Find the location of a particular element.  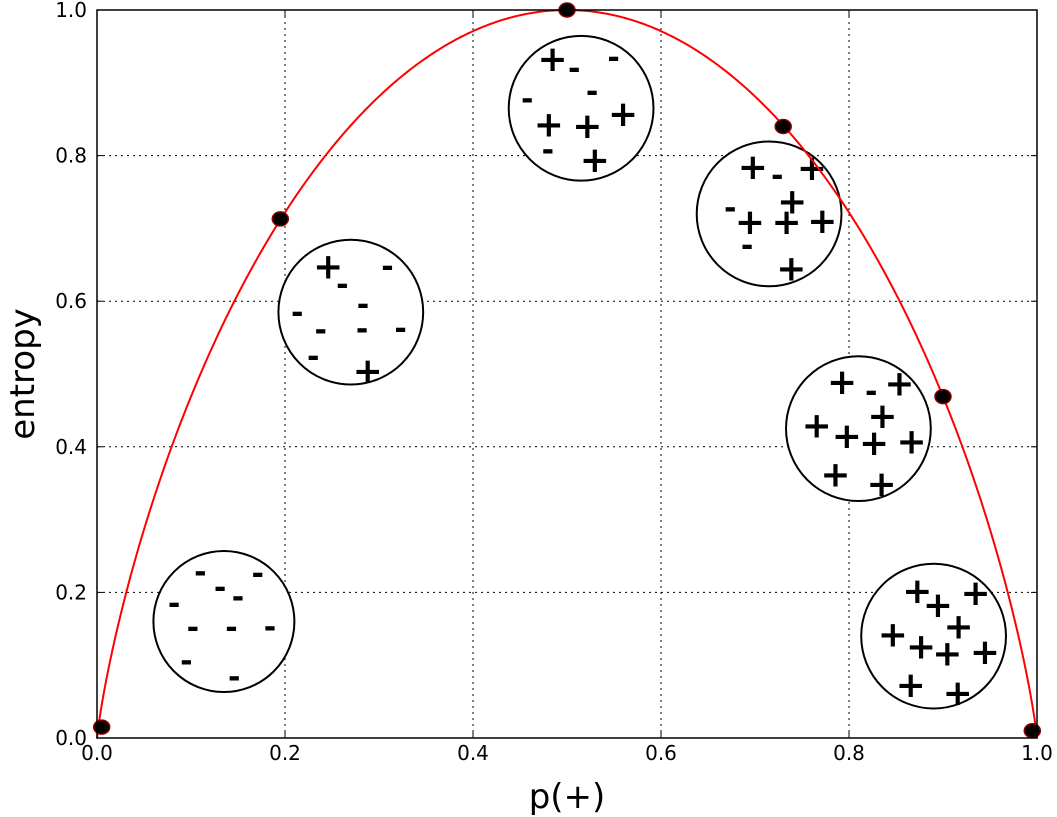

x-tick-label: 0.8 is located at coordinates (849, 753).